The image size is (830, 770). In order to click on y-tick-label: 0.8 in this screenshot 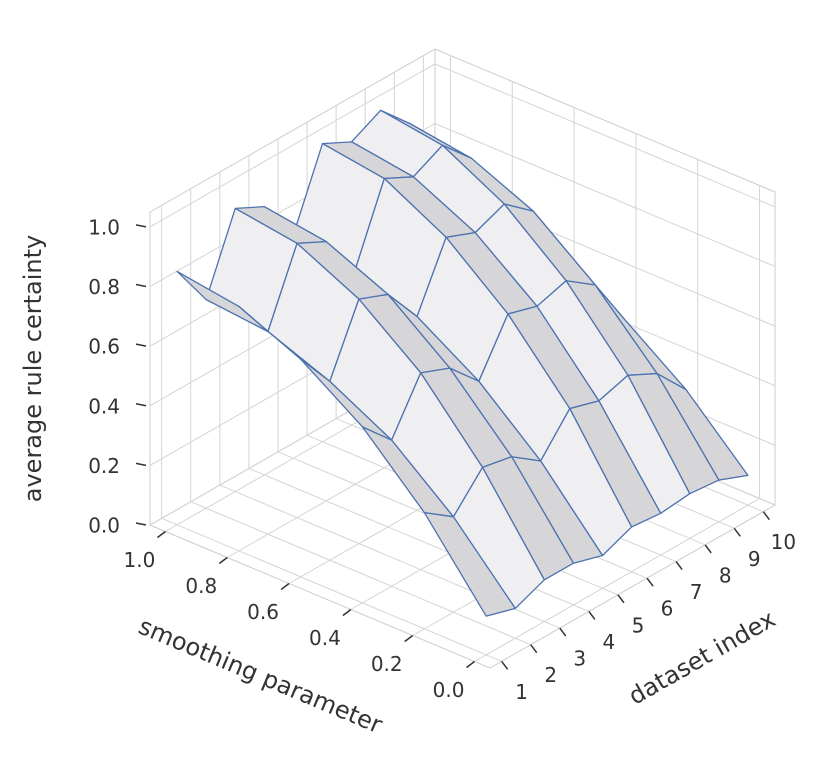, I will do `click(201, 586)`.